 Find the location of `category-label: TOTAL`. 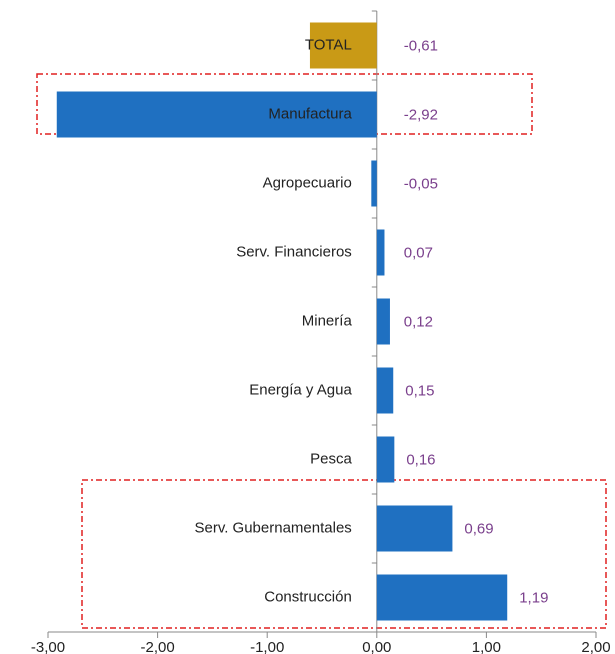

category-label: TOTAL is located at coordinates (328, 44).